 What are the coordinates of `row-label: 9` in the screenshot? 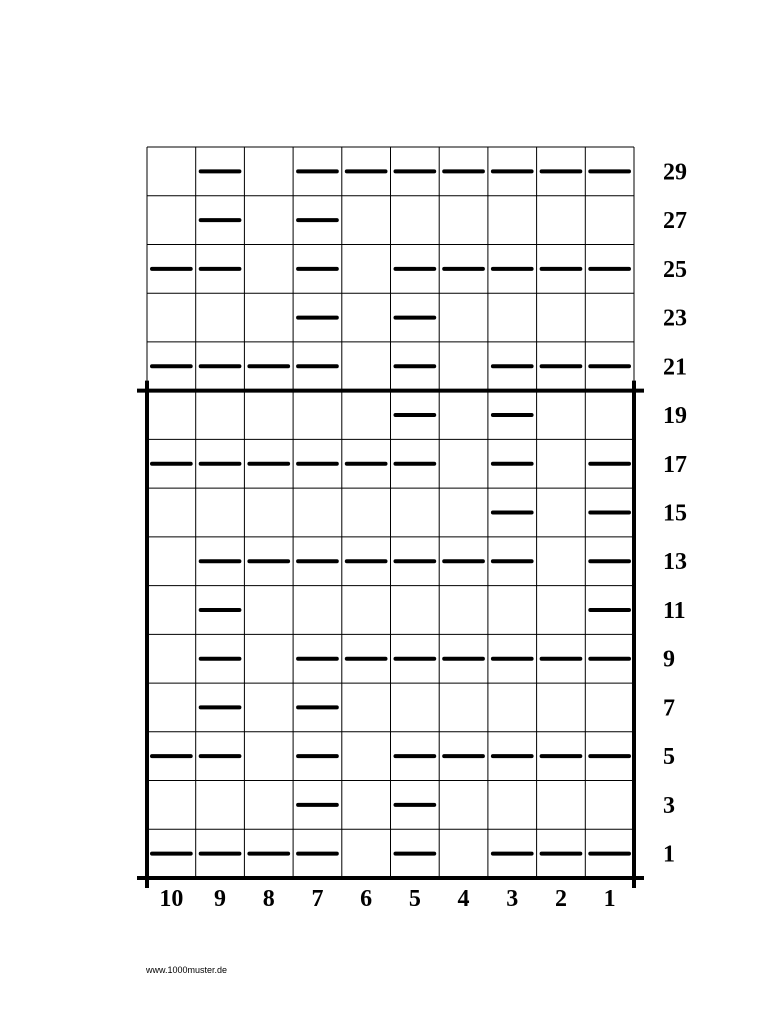 It's located at (669, 660).